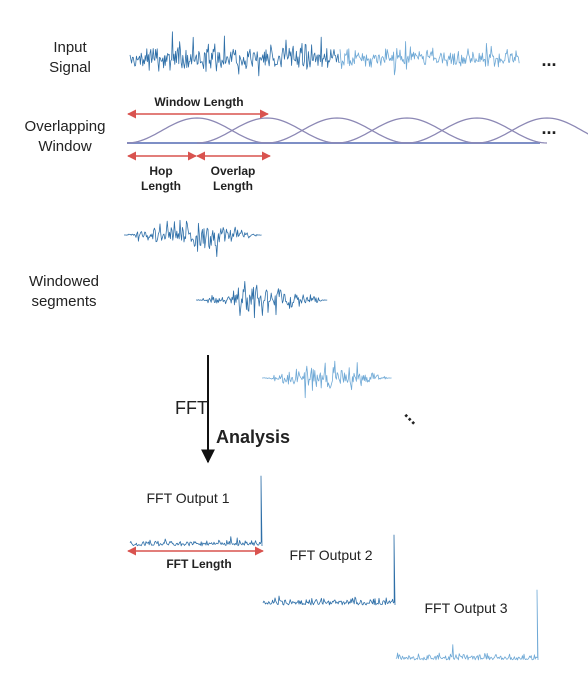 This screenshot has width=588, height=695. What do you see at coordinates (65, 126) in the screenshot?
I see `overlapping-window-line-1: Overlapping` at bounding box center [65, 126].